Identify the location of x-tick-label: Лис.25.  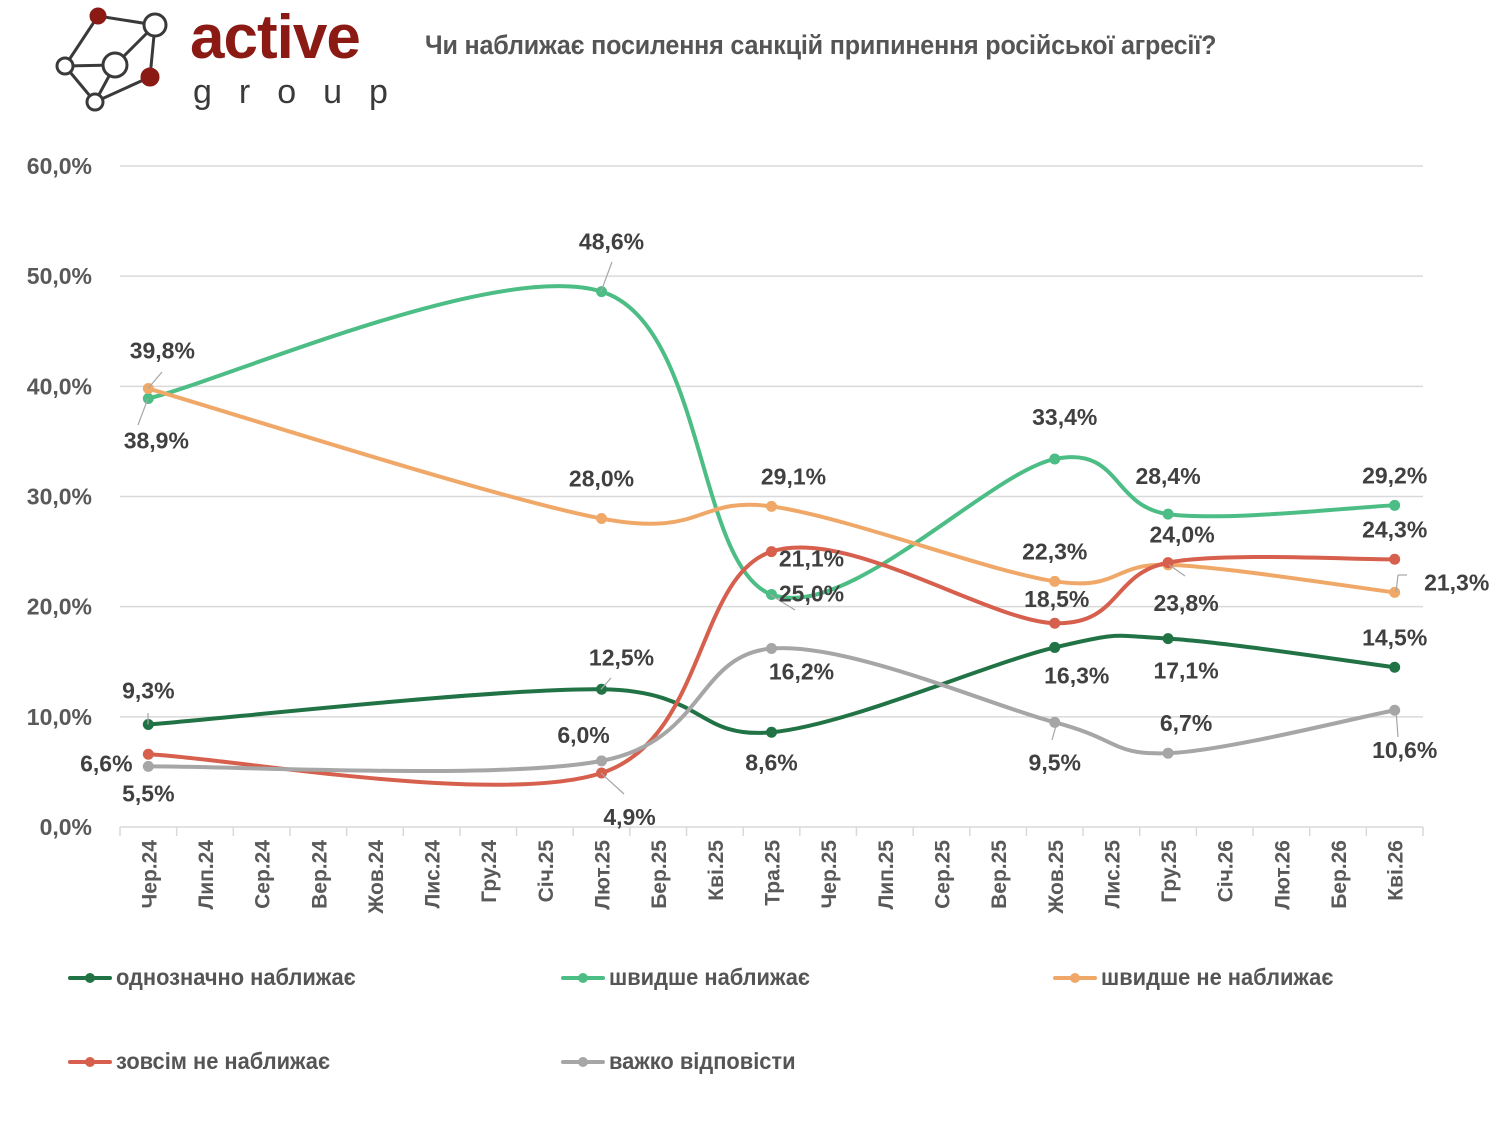
(1112, 874).